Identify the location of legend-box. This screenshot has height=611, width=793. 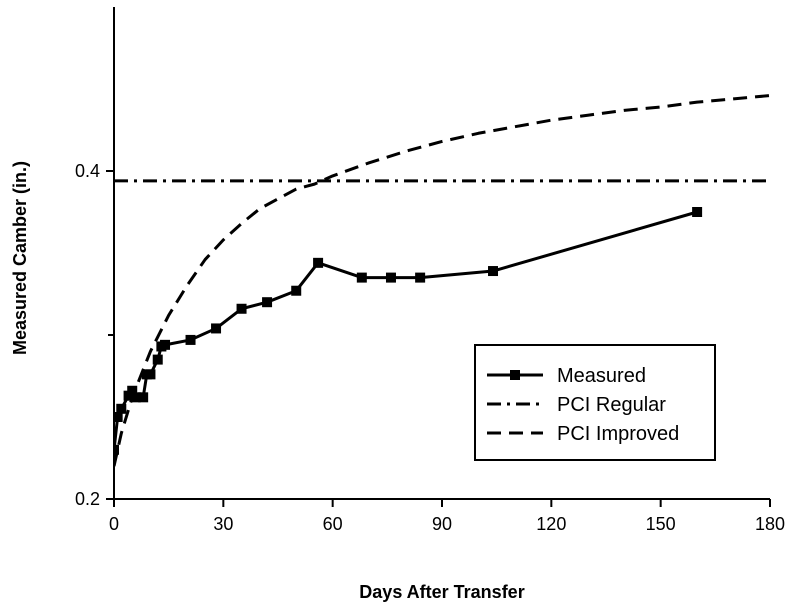
(595, 402).